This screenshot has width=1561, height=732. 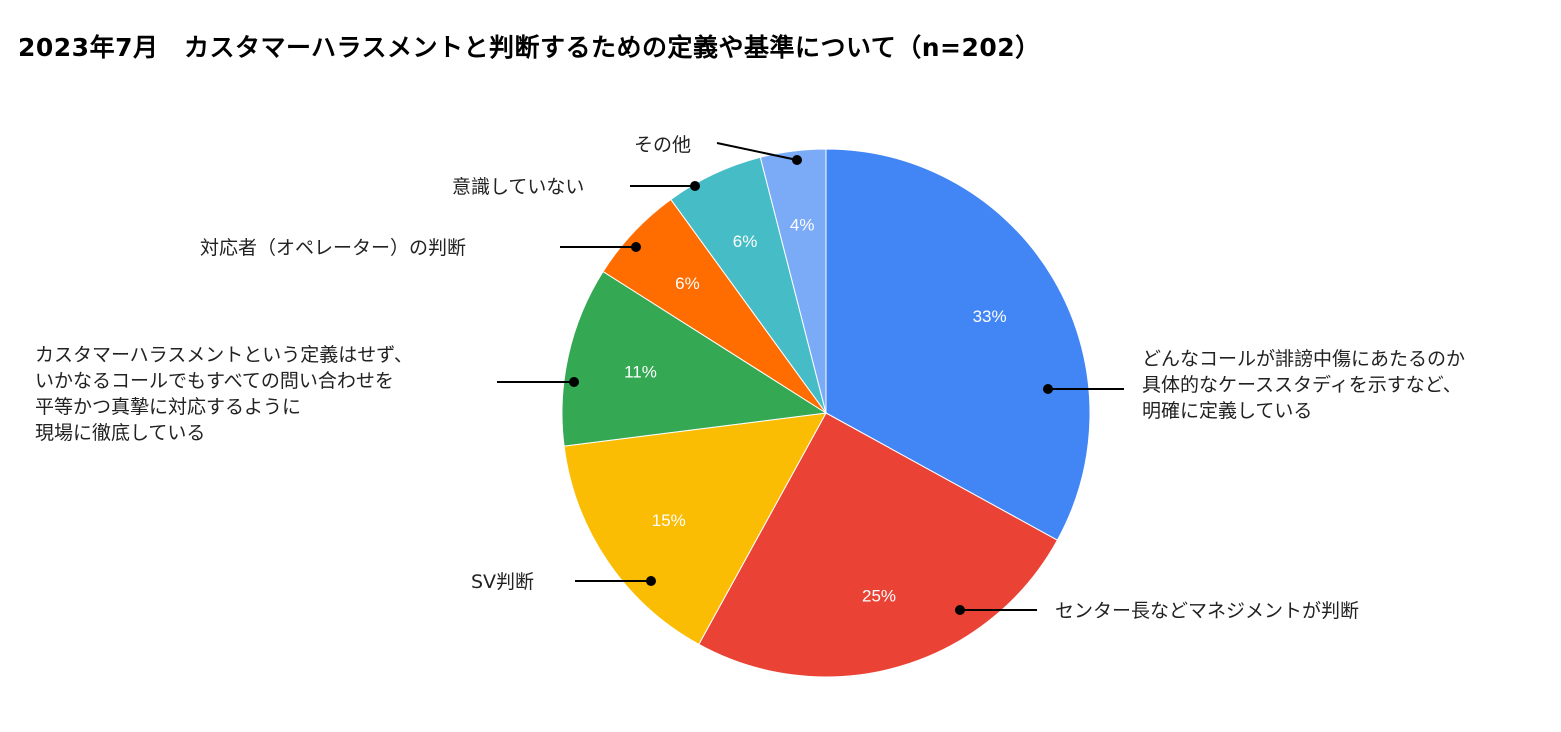 I want to click on callout-line, so click(x=757, y=151).